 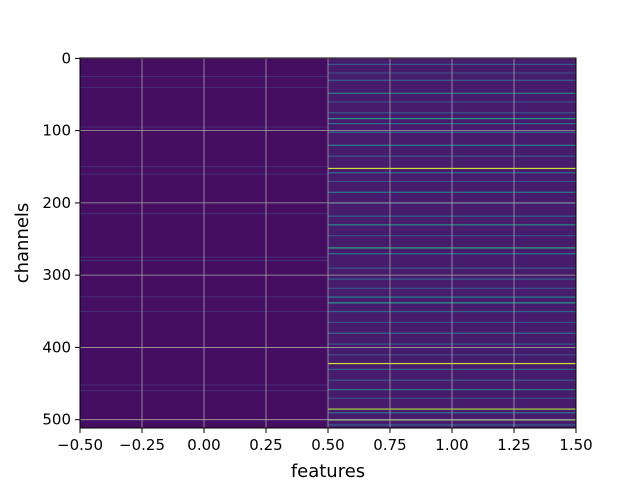 What do you see at coordinates (451, 445) in the screenshot?
I see `x-tick-label: 1.00` at bounding box center [451, 445].